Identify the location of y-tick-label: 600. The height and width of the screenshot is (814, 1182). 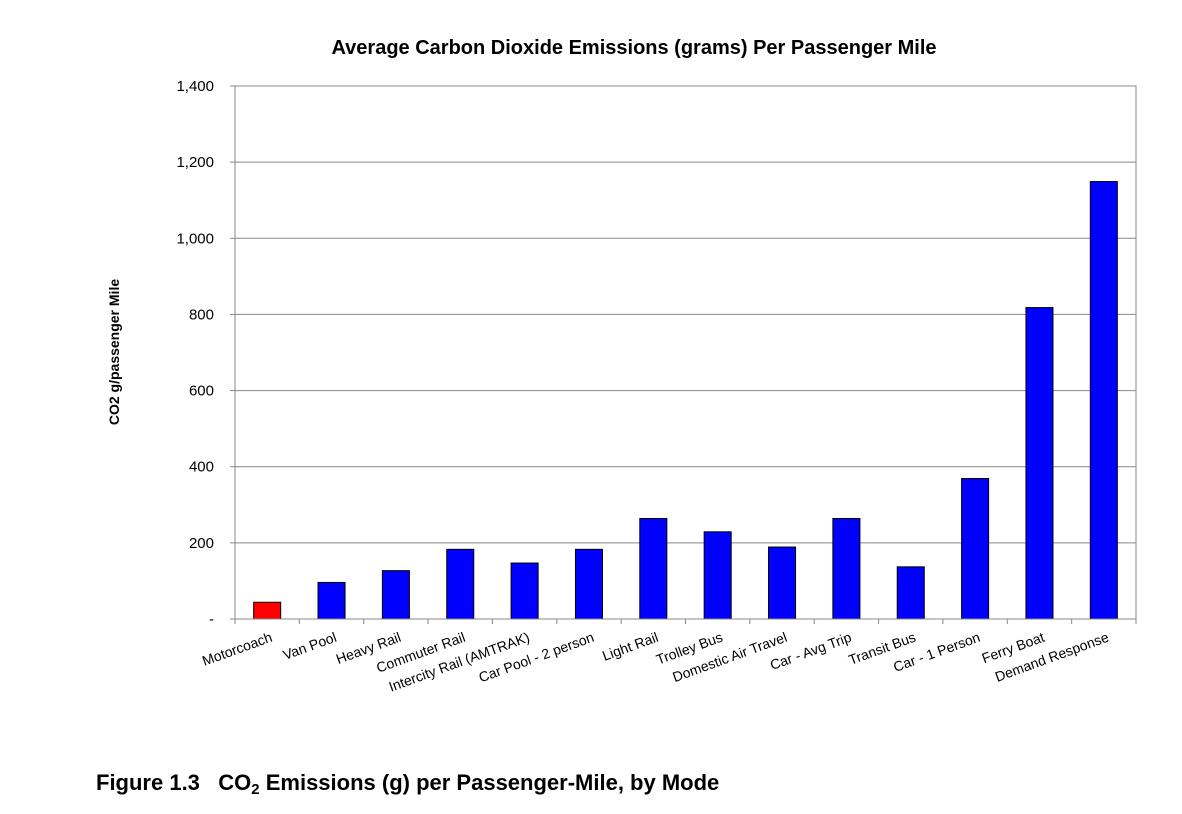
(201, 391).